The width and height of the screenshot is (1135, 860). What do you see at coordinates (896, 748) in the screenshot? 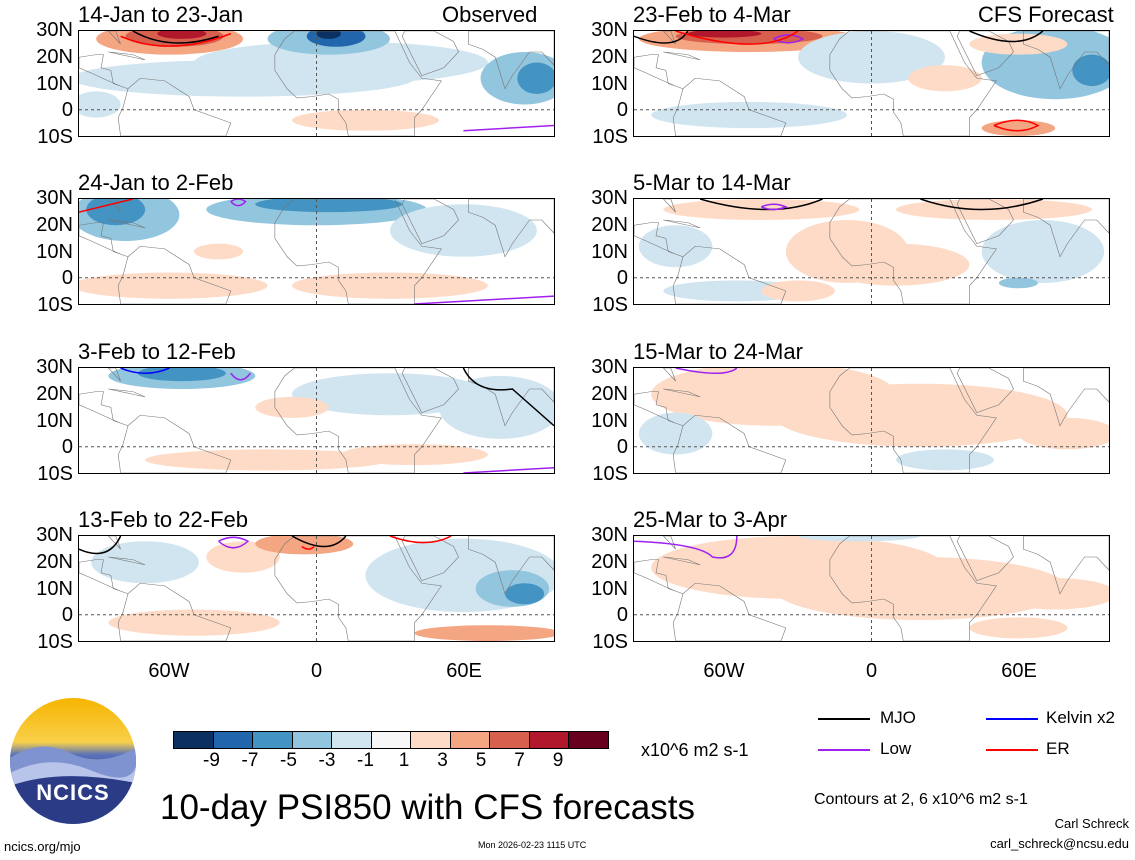
I see `legend-low: Low` at bounding box center [896, 748].